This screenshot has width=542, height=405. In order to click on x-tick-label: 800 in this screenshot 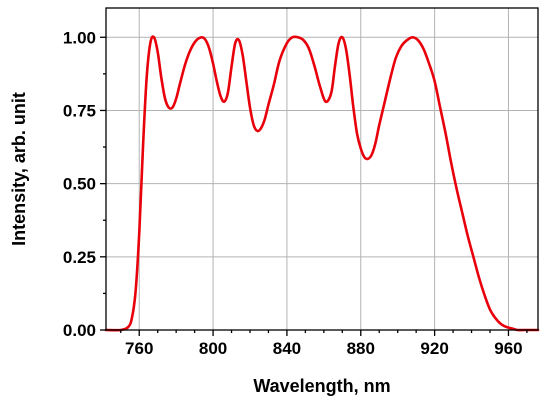, I will do `click(213, 348)`.